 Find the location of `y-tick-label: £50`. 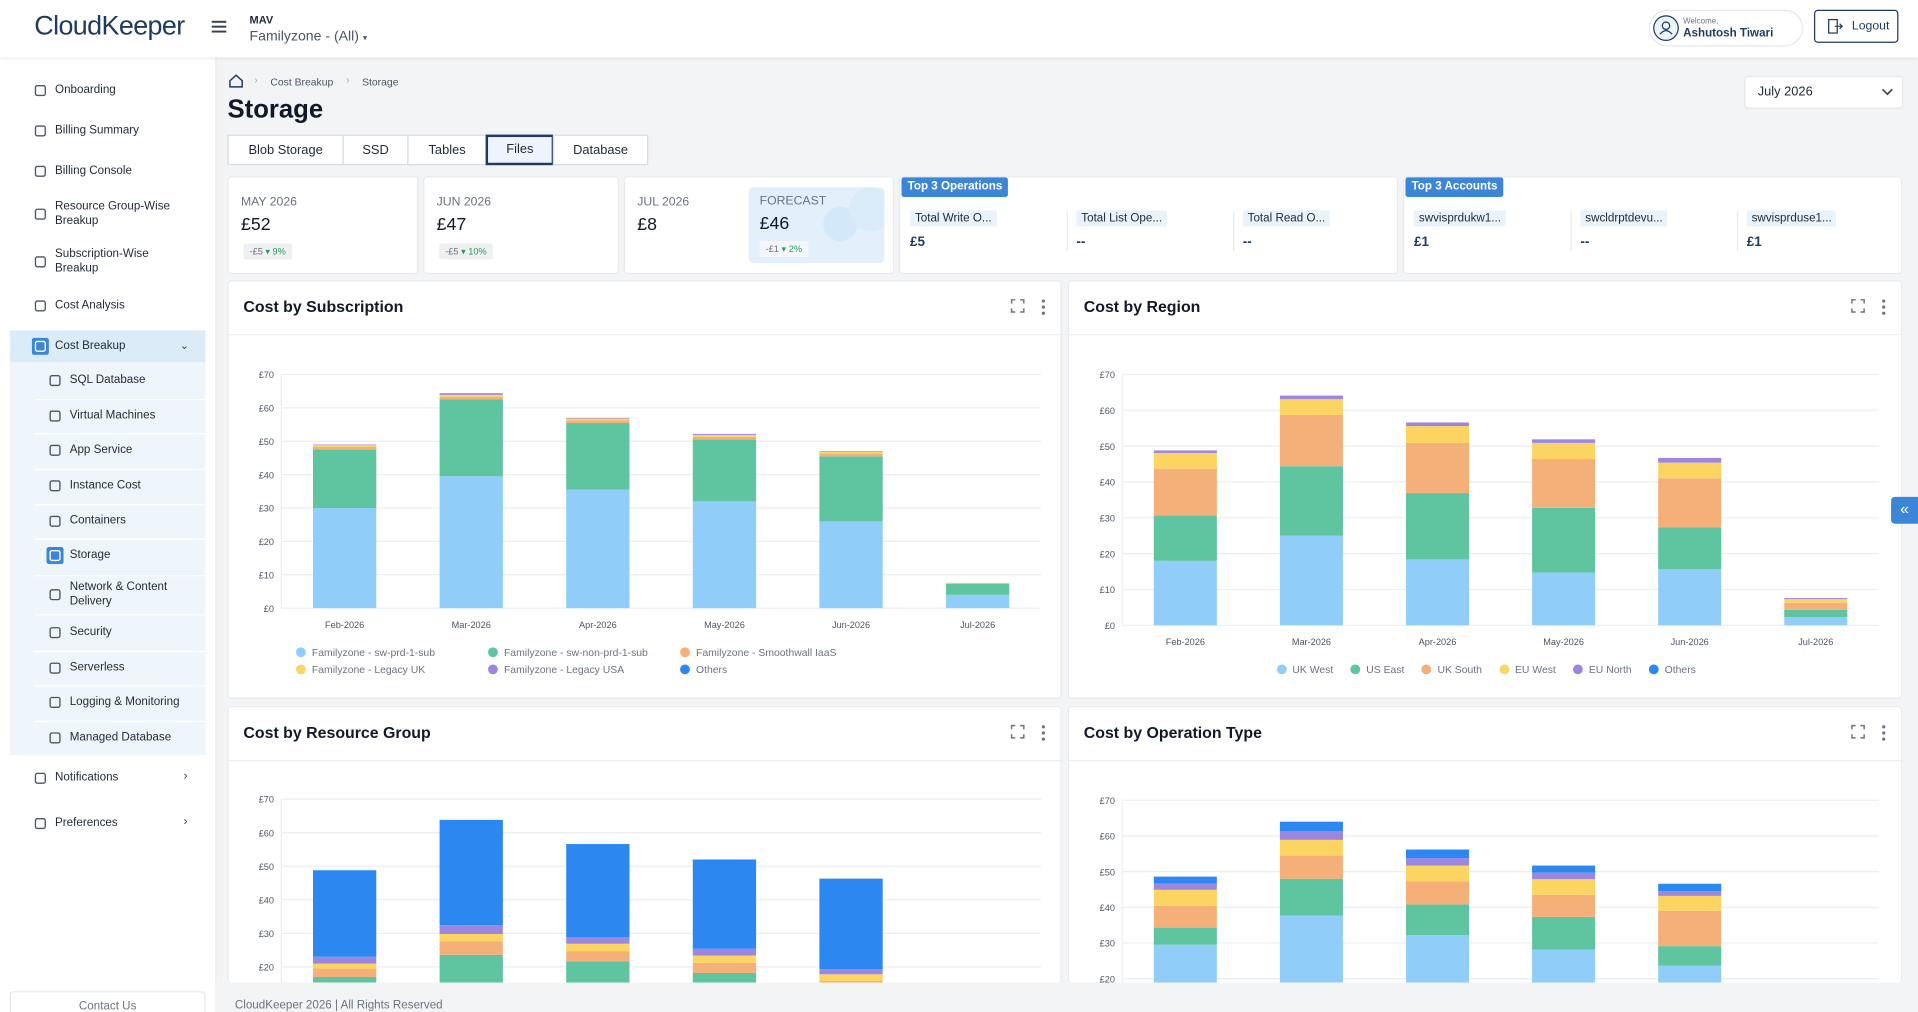

y-tick-label: £50 is located at coordinates (266, 867).